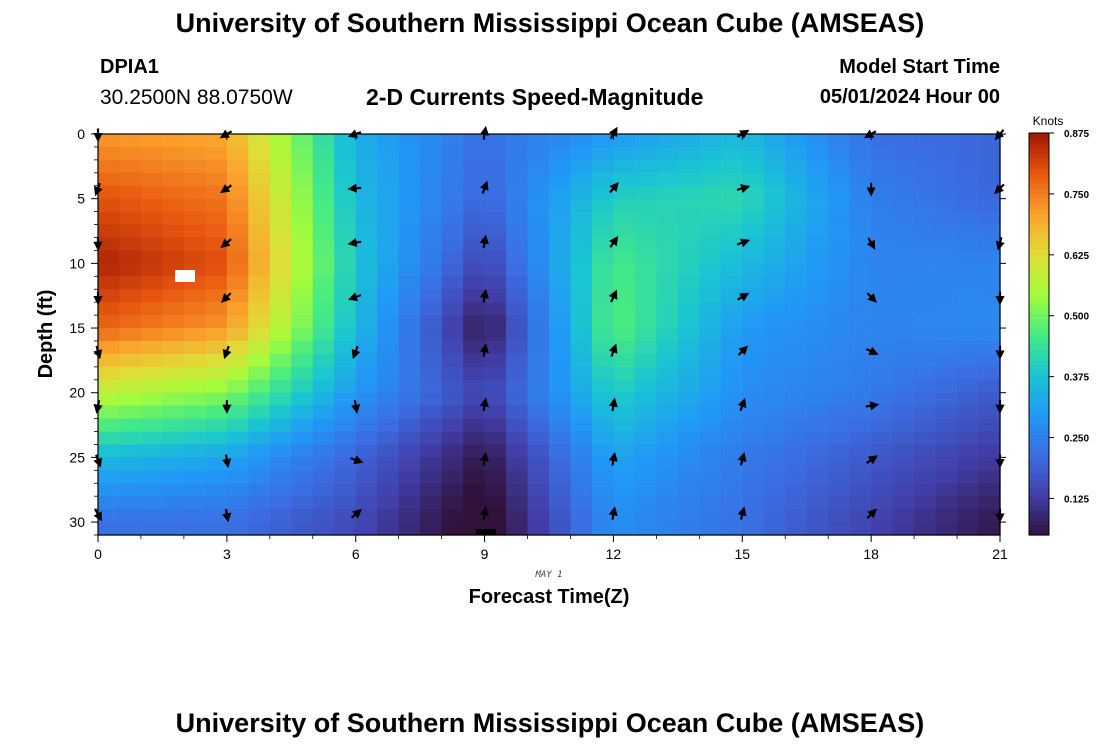 The width and height of the screenshot is (1100, 750). I want to click on x-tick-label: 9, so click(485, 554).